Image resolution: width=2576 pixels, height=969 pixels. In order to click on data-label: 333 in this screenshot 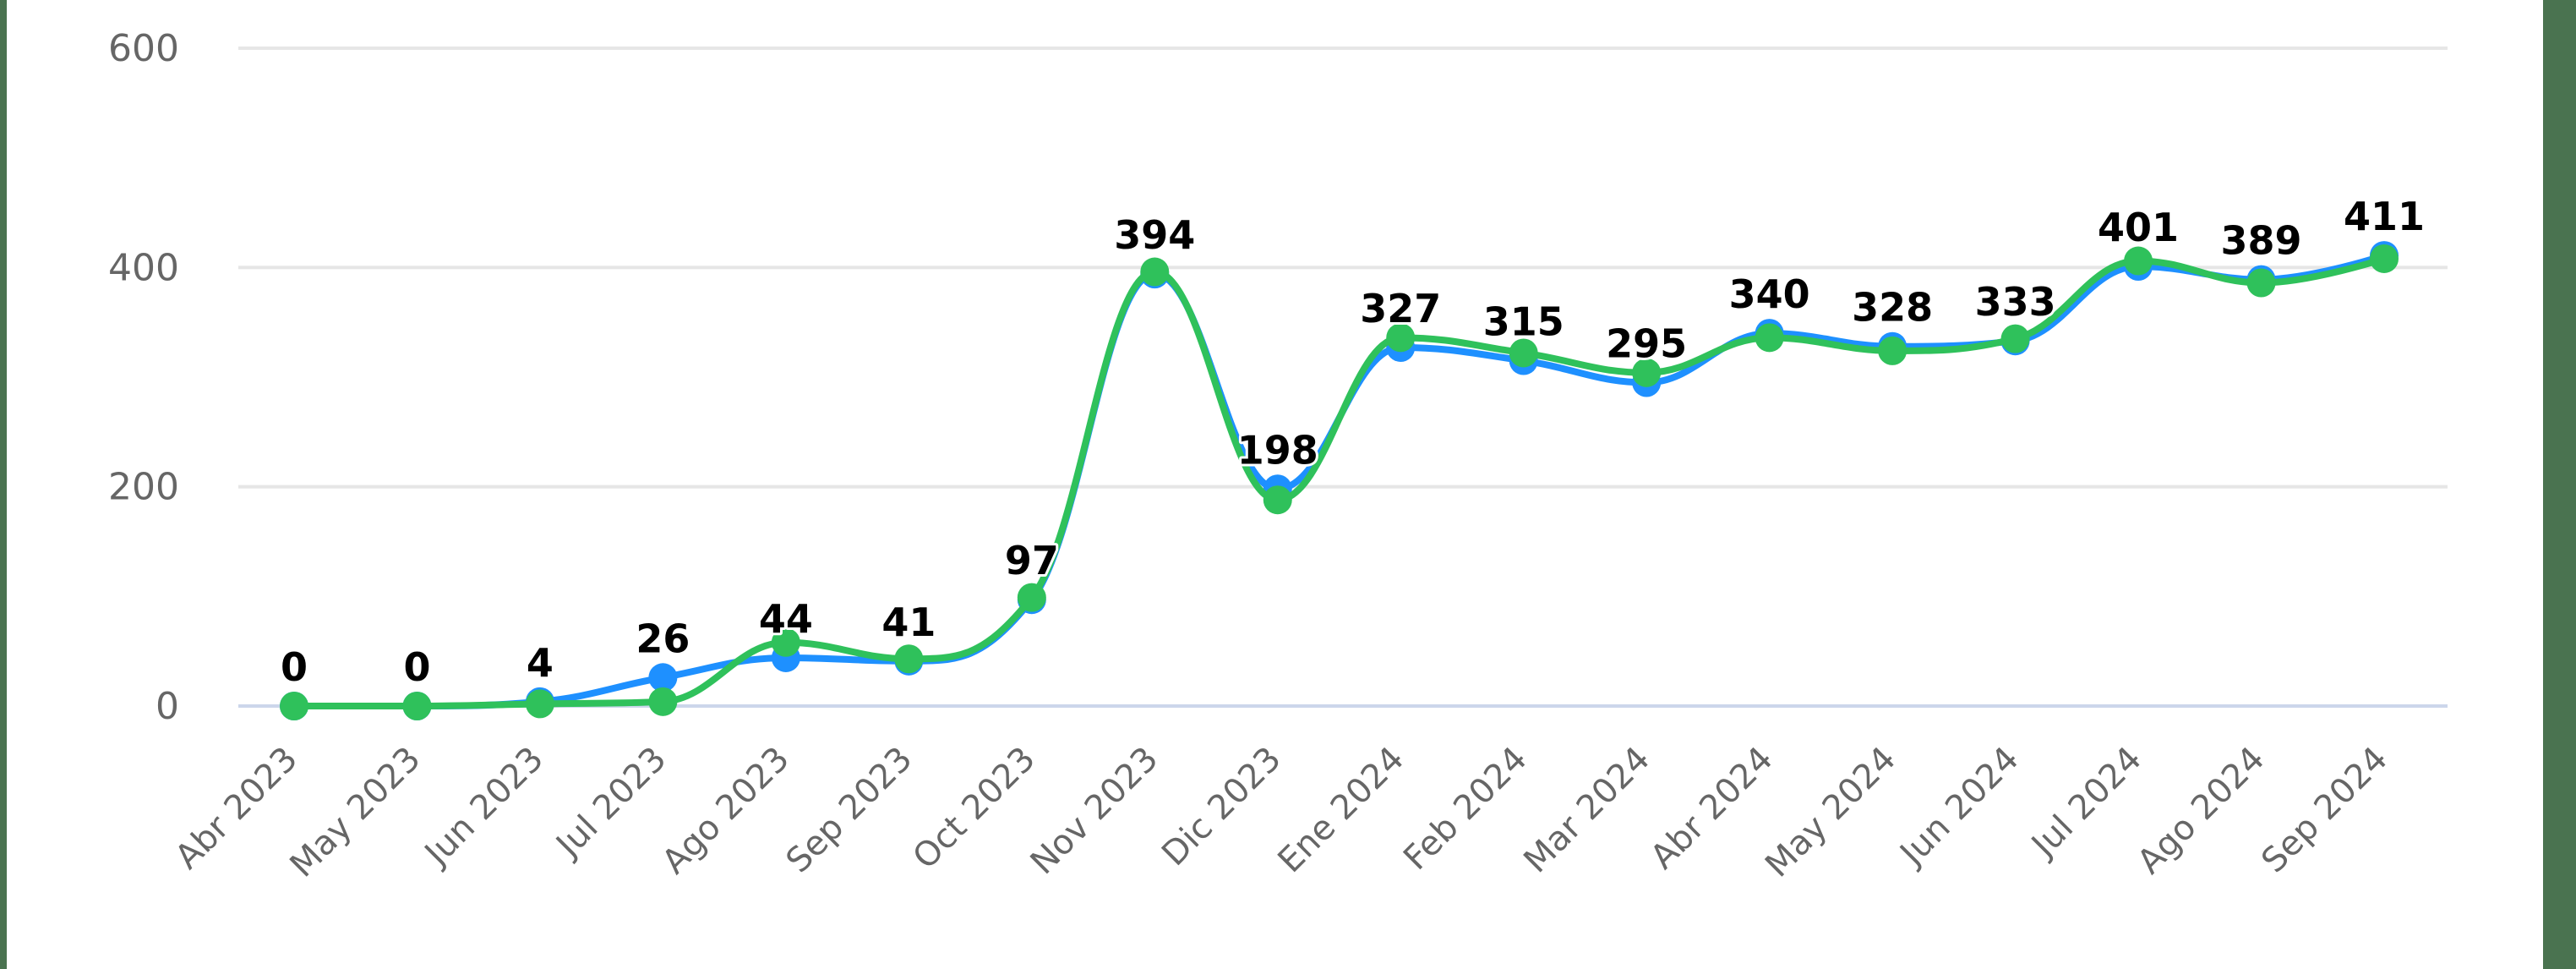, I will do `click(2016, 302)`.